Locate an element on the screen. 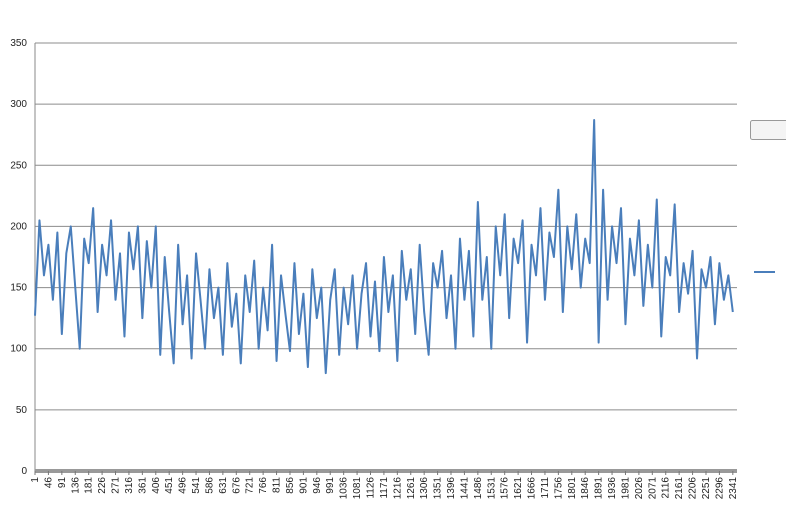 The height and width of the screenshot is (510, 786). x-tick-label: 226 is located at coordinates (102, 485).